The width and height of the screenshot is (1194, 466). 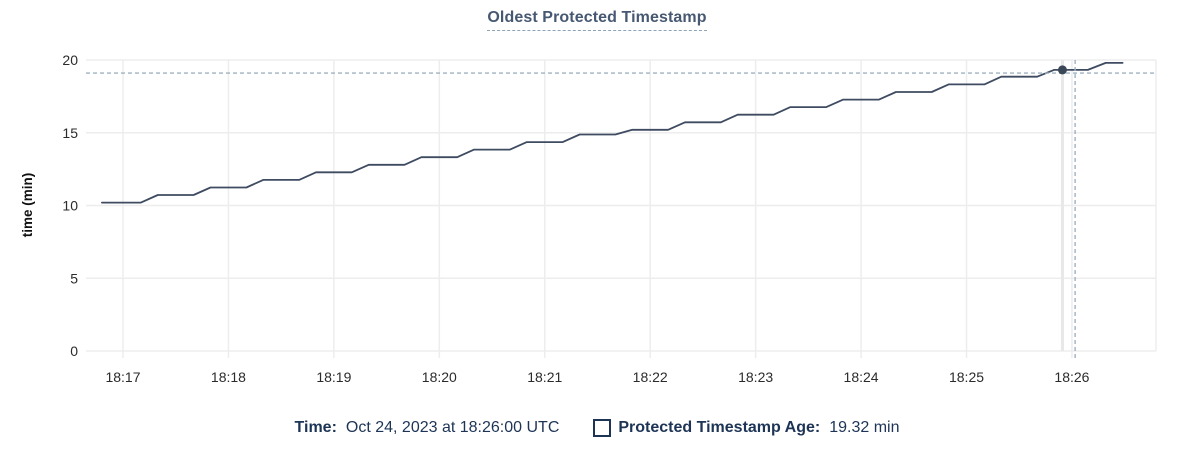 I want to click on y-tick-label: 10, so click(x=70, y=206).